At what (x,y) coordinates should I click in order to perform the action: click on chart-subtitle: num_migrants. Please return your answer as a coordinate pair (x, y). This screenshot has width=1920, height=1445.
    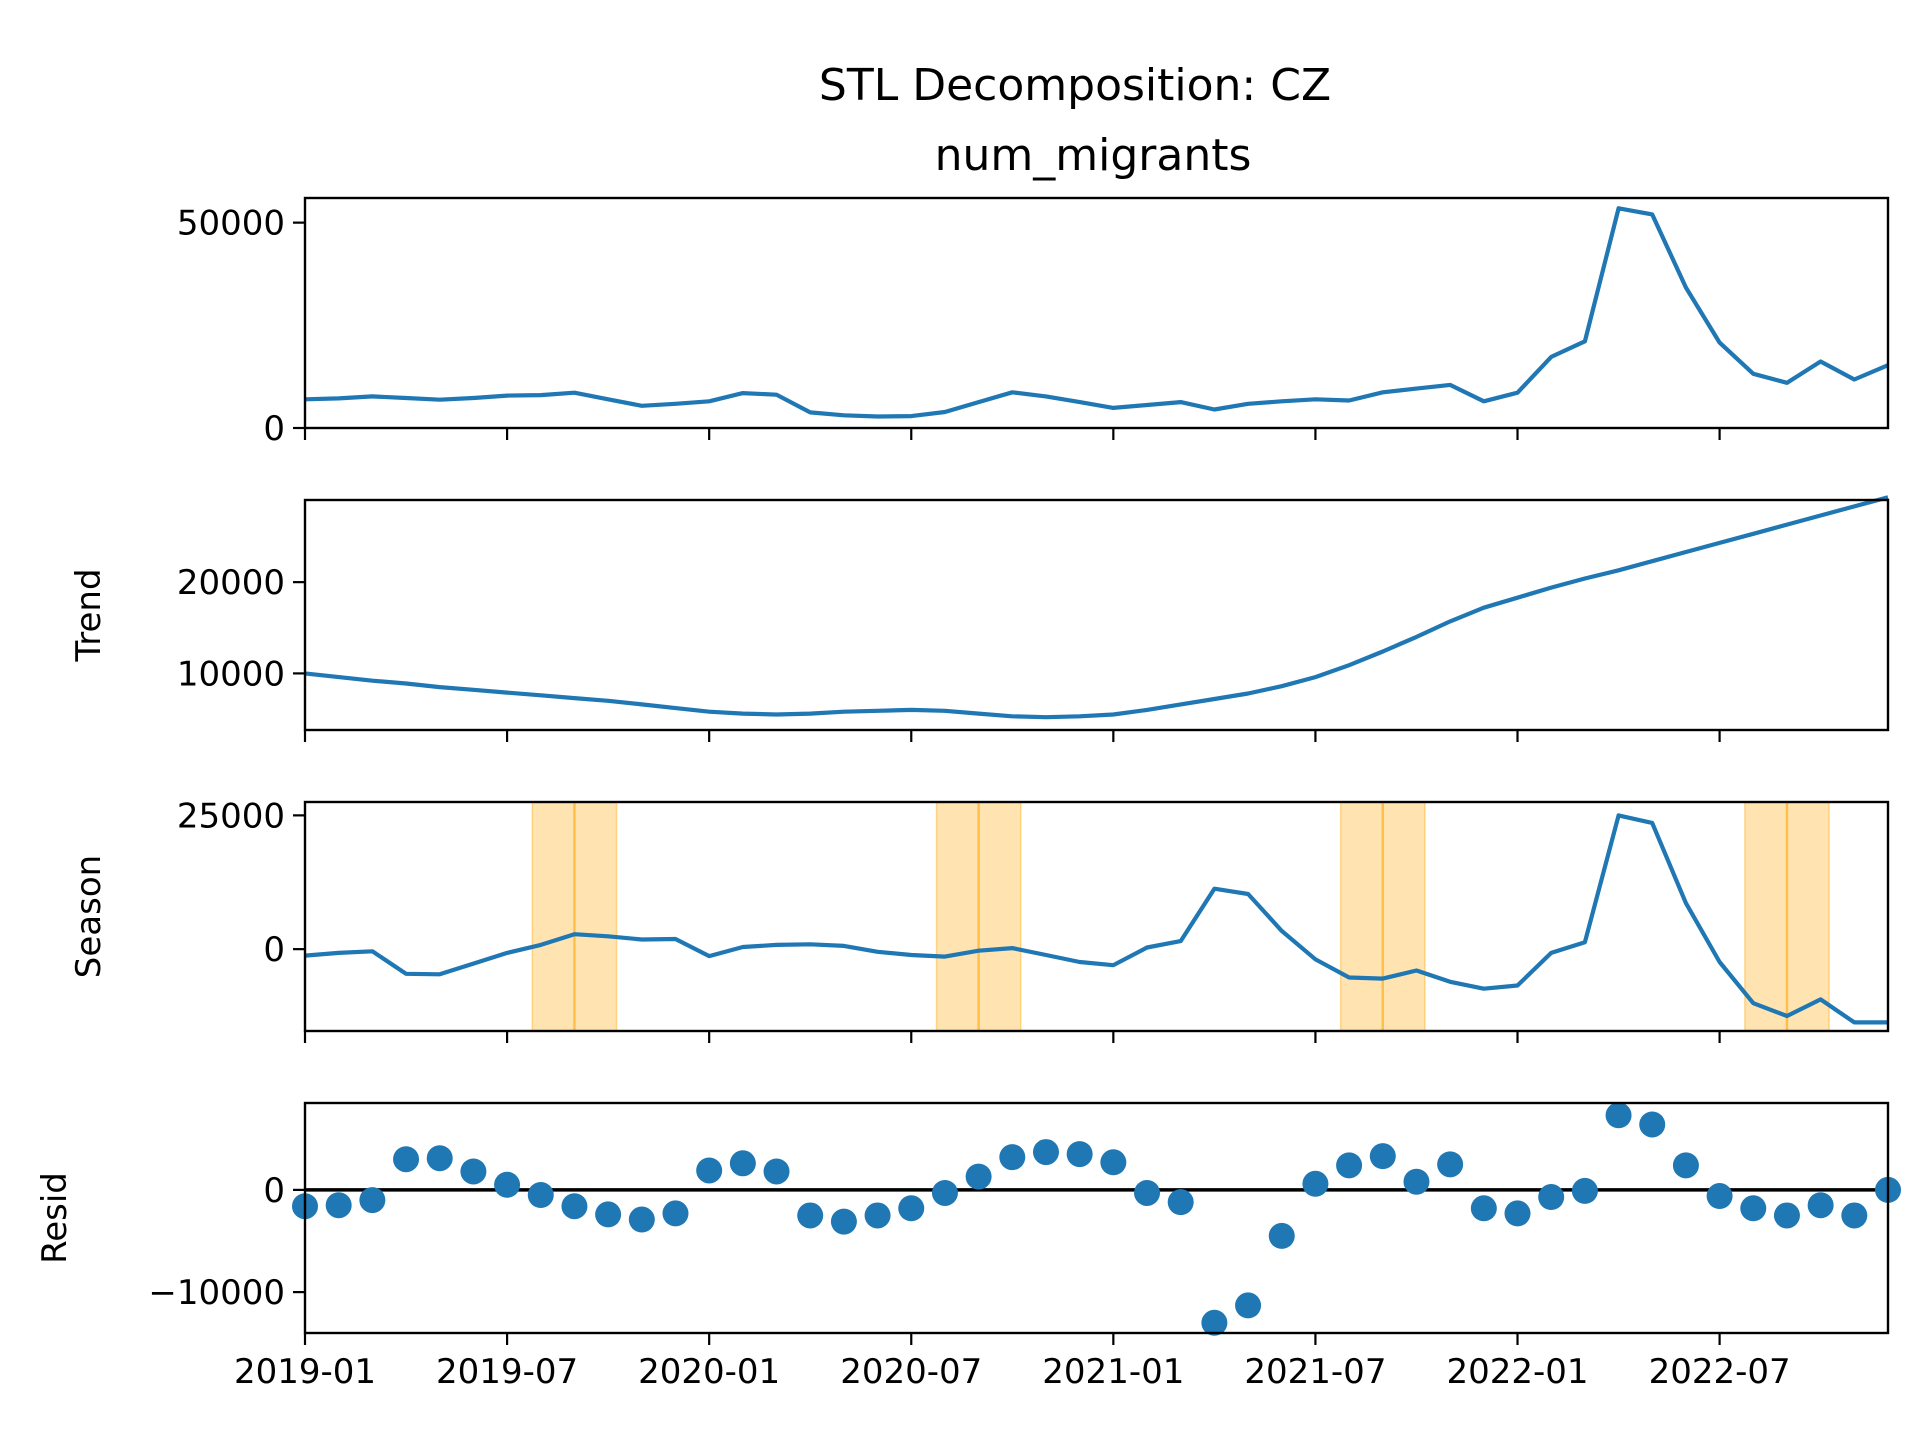
    Looking at the image, I should click on (1093, 155).